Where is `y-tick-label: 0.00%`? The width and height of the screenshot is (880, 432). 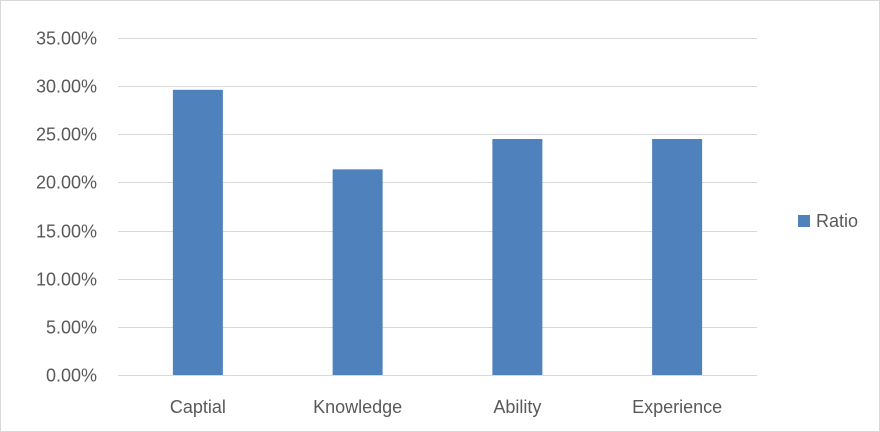 y-tick-label: 0.00% is located at coordinates (71, 376).